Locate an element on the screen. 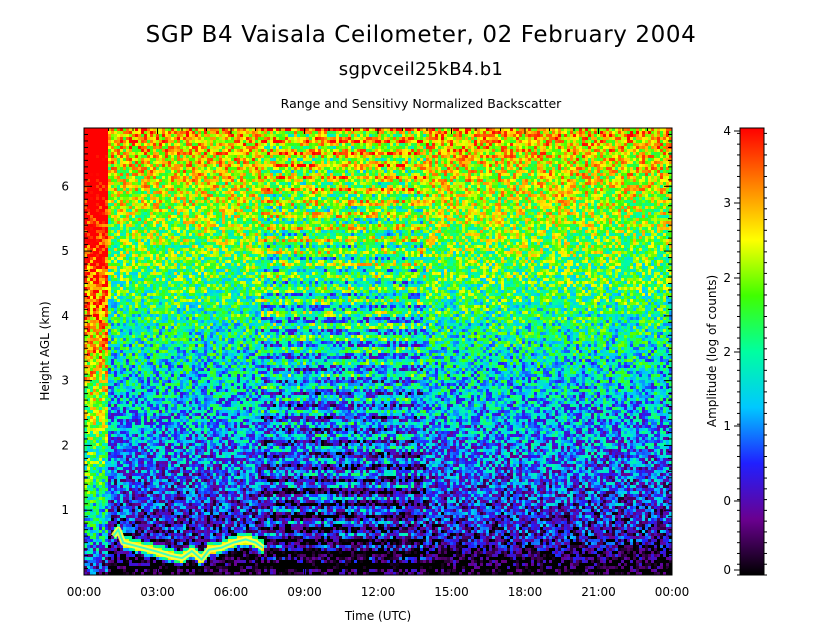 The image size is (840, 640). colorbar: 0 0 1 2 2 3 4 is located at coordinates (745, 350).